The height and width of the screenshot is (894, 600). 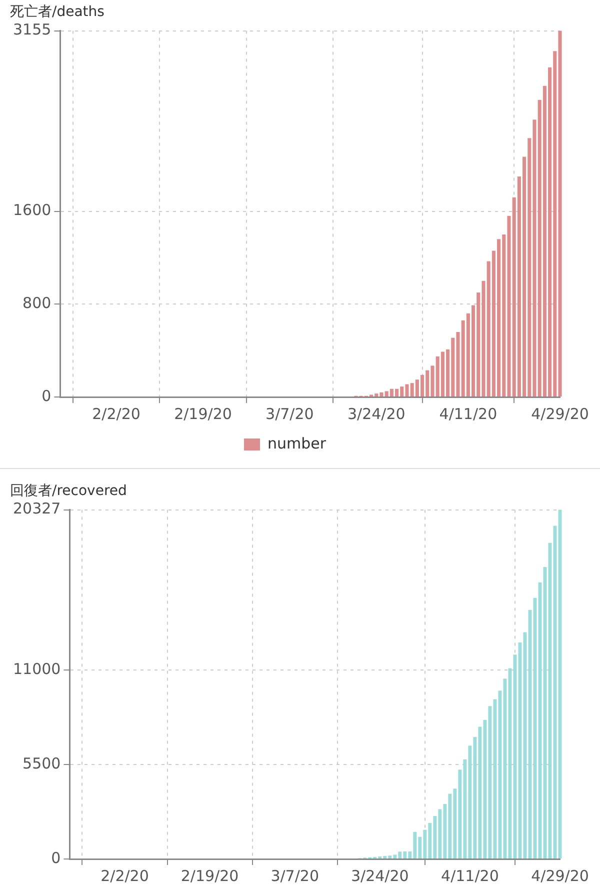 What do you see at coordinates (37, 509) in the screenshot?
I see `y-tick-label: 20327` at bounding box center [37, 509].